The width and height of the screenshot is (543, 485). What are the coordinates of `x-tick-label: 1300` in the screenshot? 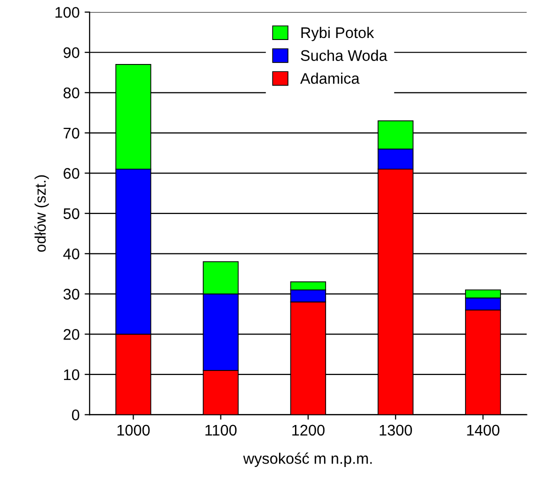 It's located at (396, 430).